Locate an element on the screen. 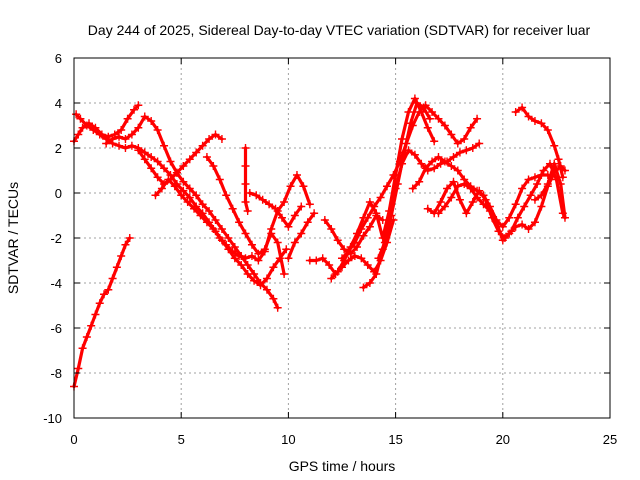 This screenshot has height=480, width=640. y-tick-label: -10 is located at coordinates (52, 418).